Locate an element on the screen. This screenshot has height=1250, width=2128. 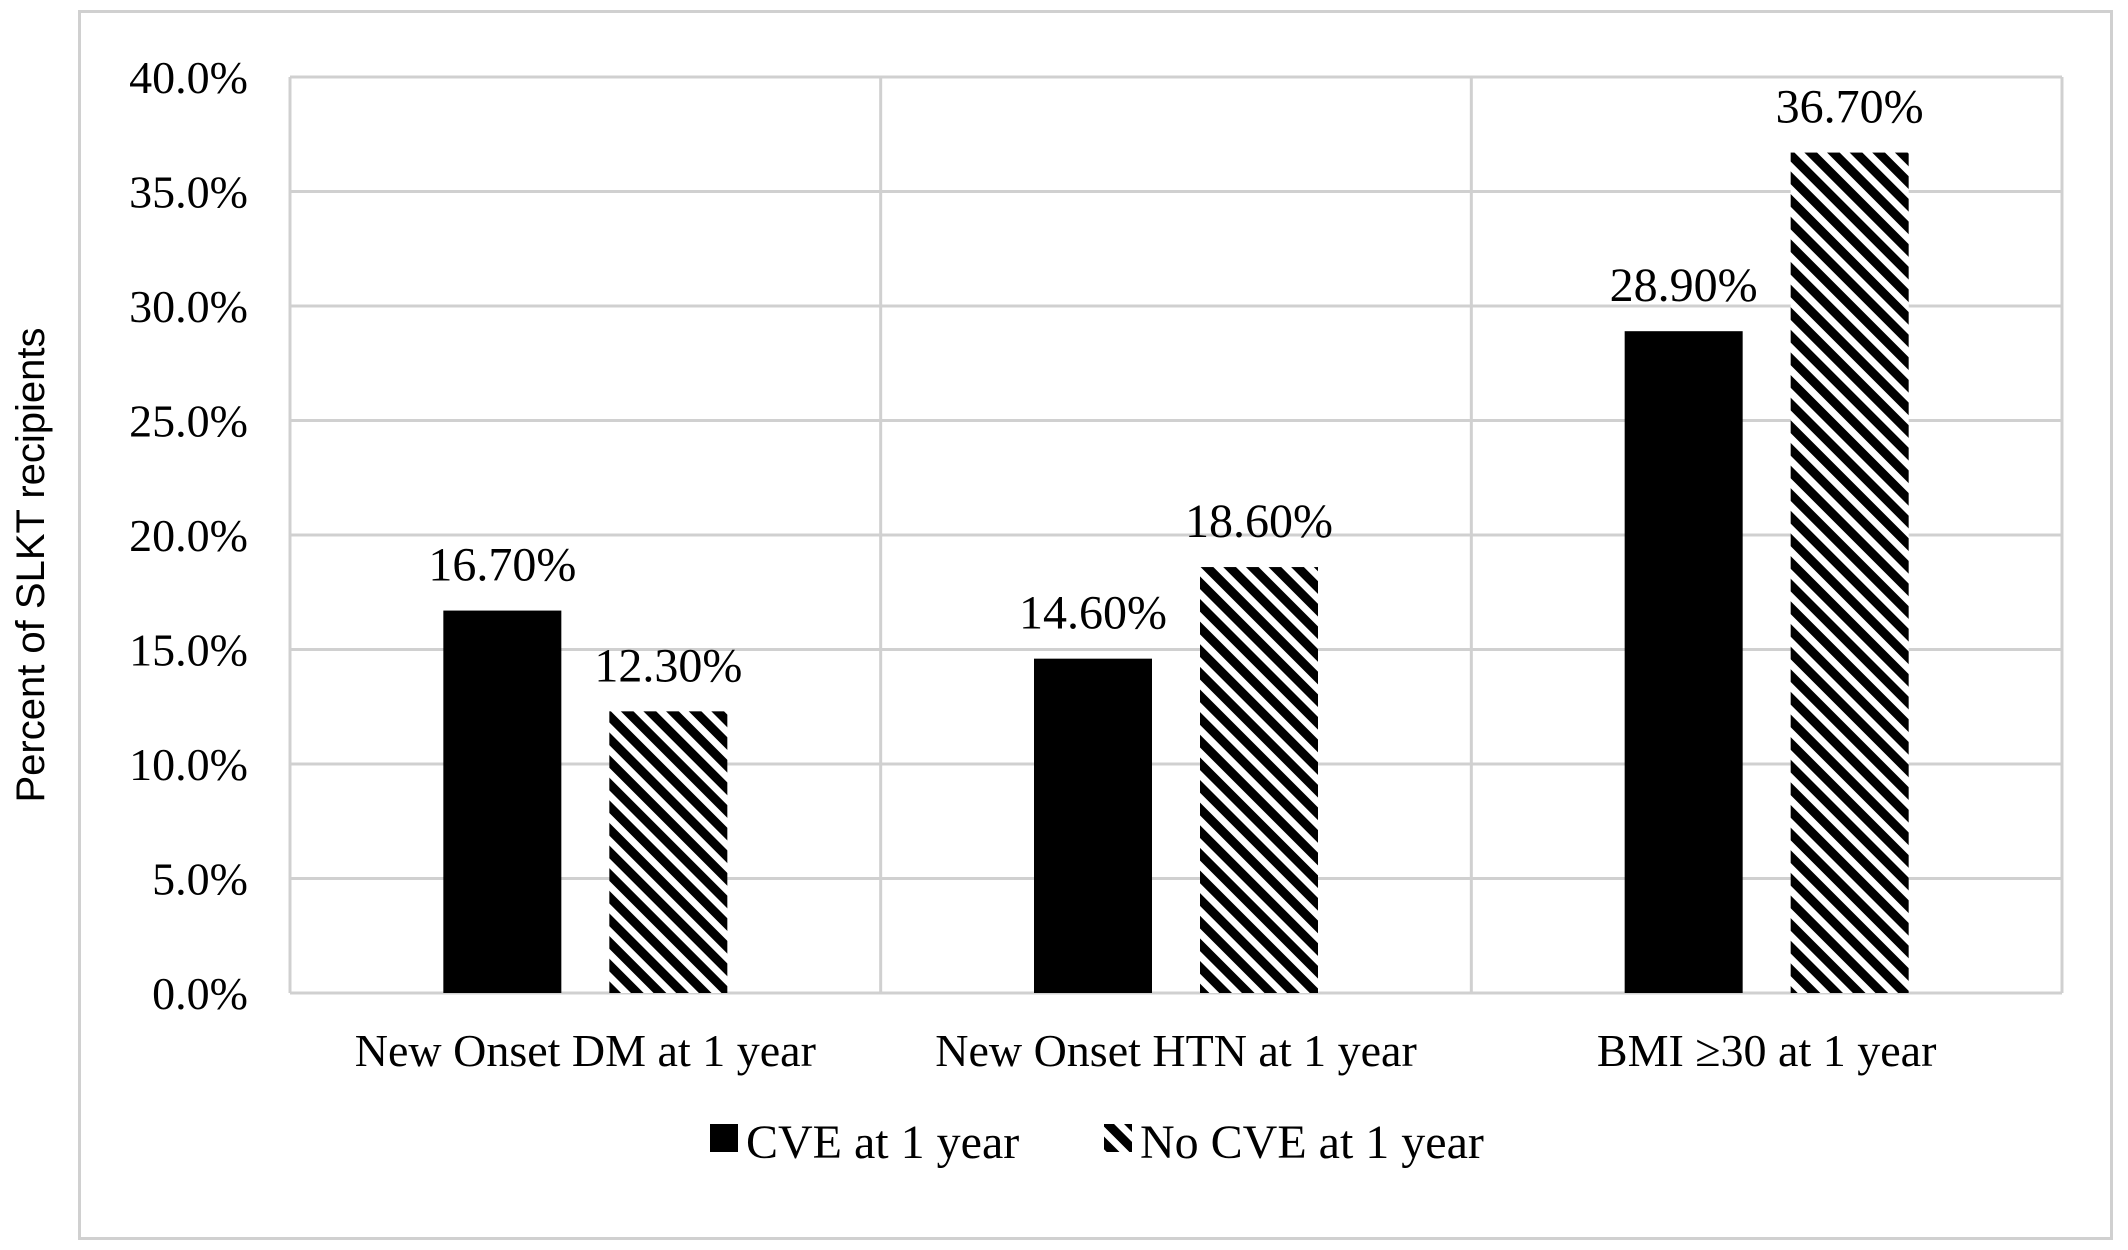
y-axis-title: Percent of SLKT recipients is located at coordinates (31, 564).